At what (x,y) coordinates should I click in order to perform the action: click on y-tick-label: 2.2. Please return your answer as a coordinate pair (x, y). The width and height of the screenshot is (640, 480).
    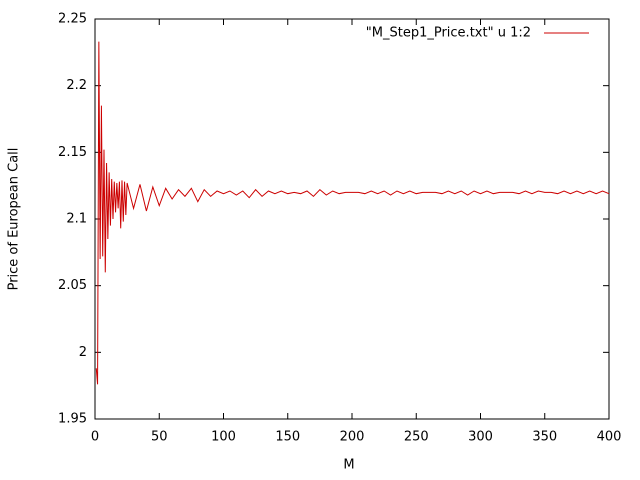
    Looking at the image, I should click on (76, 85).